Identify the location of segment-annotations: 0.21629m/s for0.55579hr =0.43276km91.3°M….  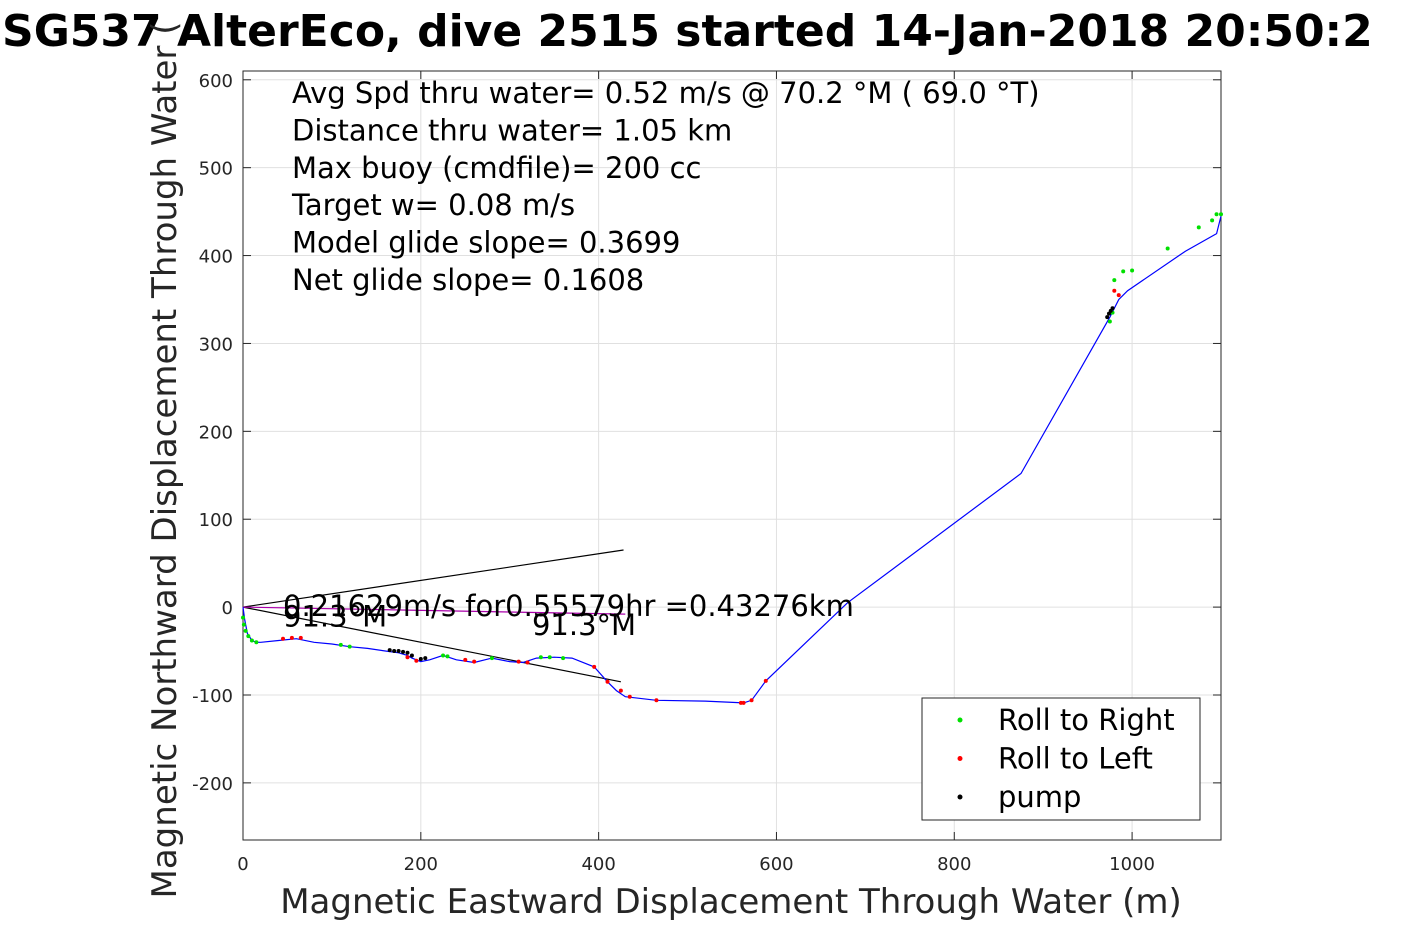
(568, 615).